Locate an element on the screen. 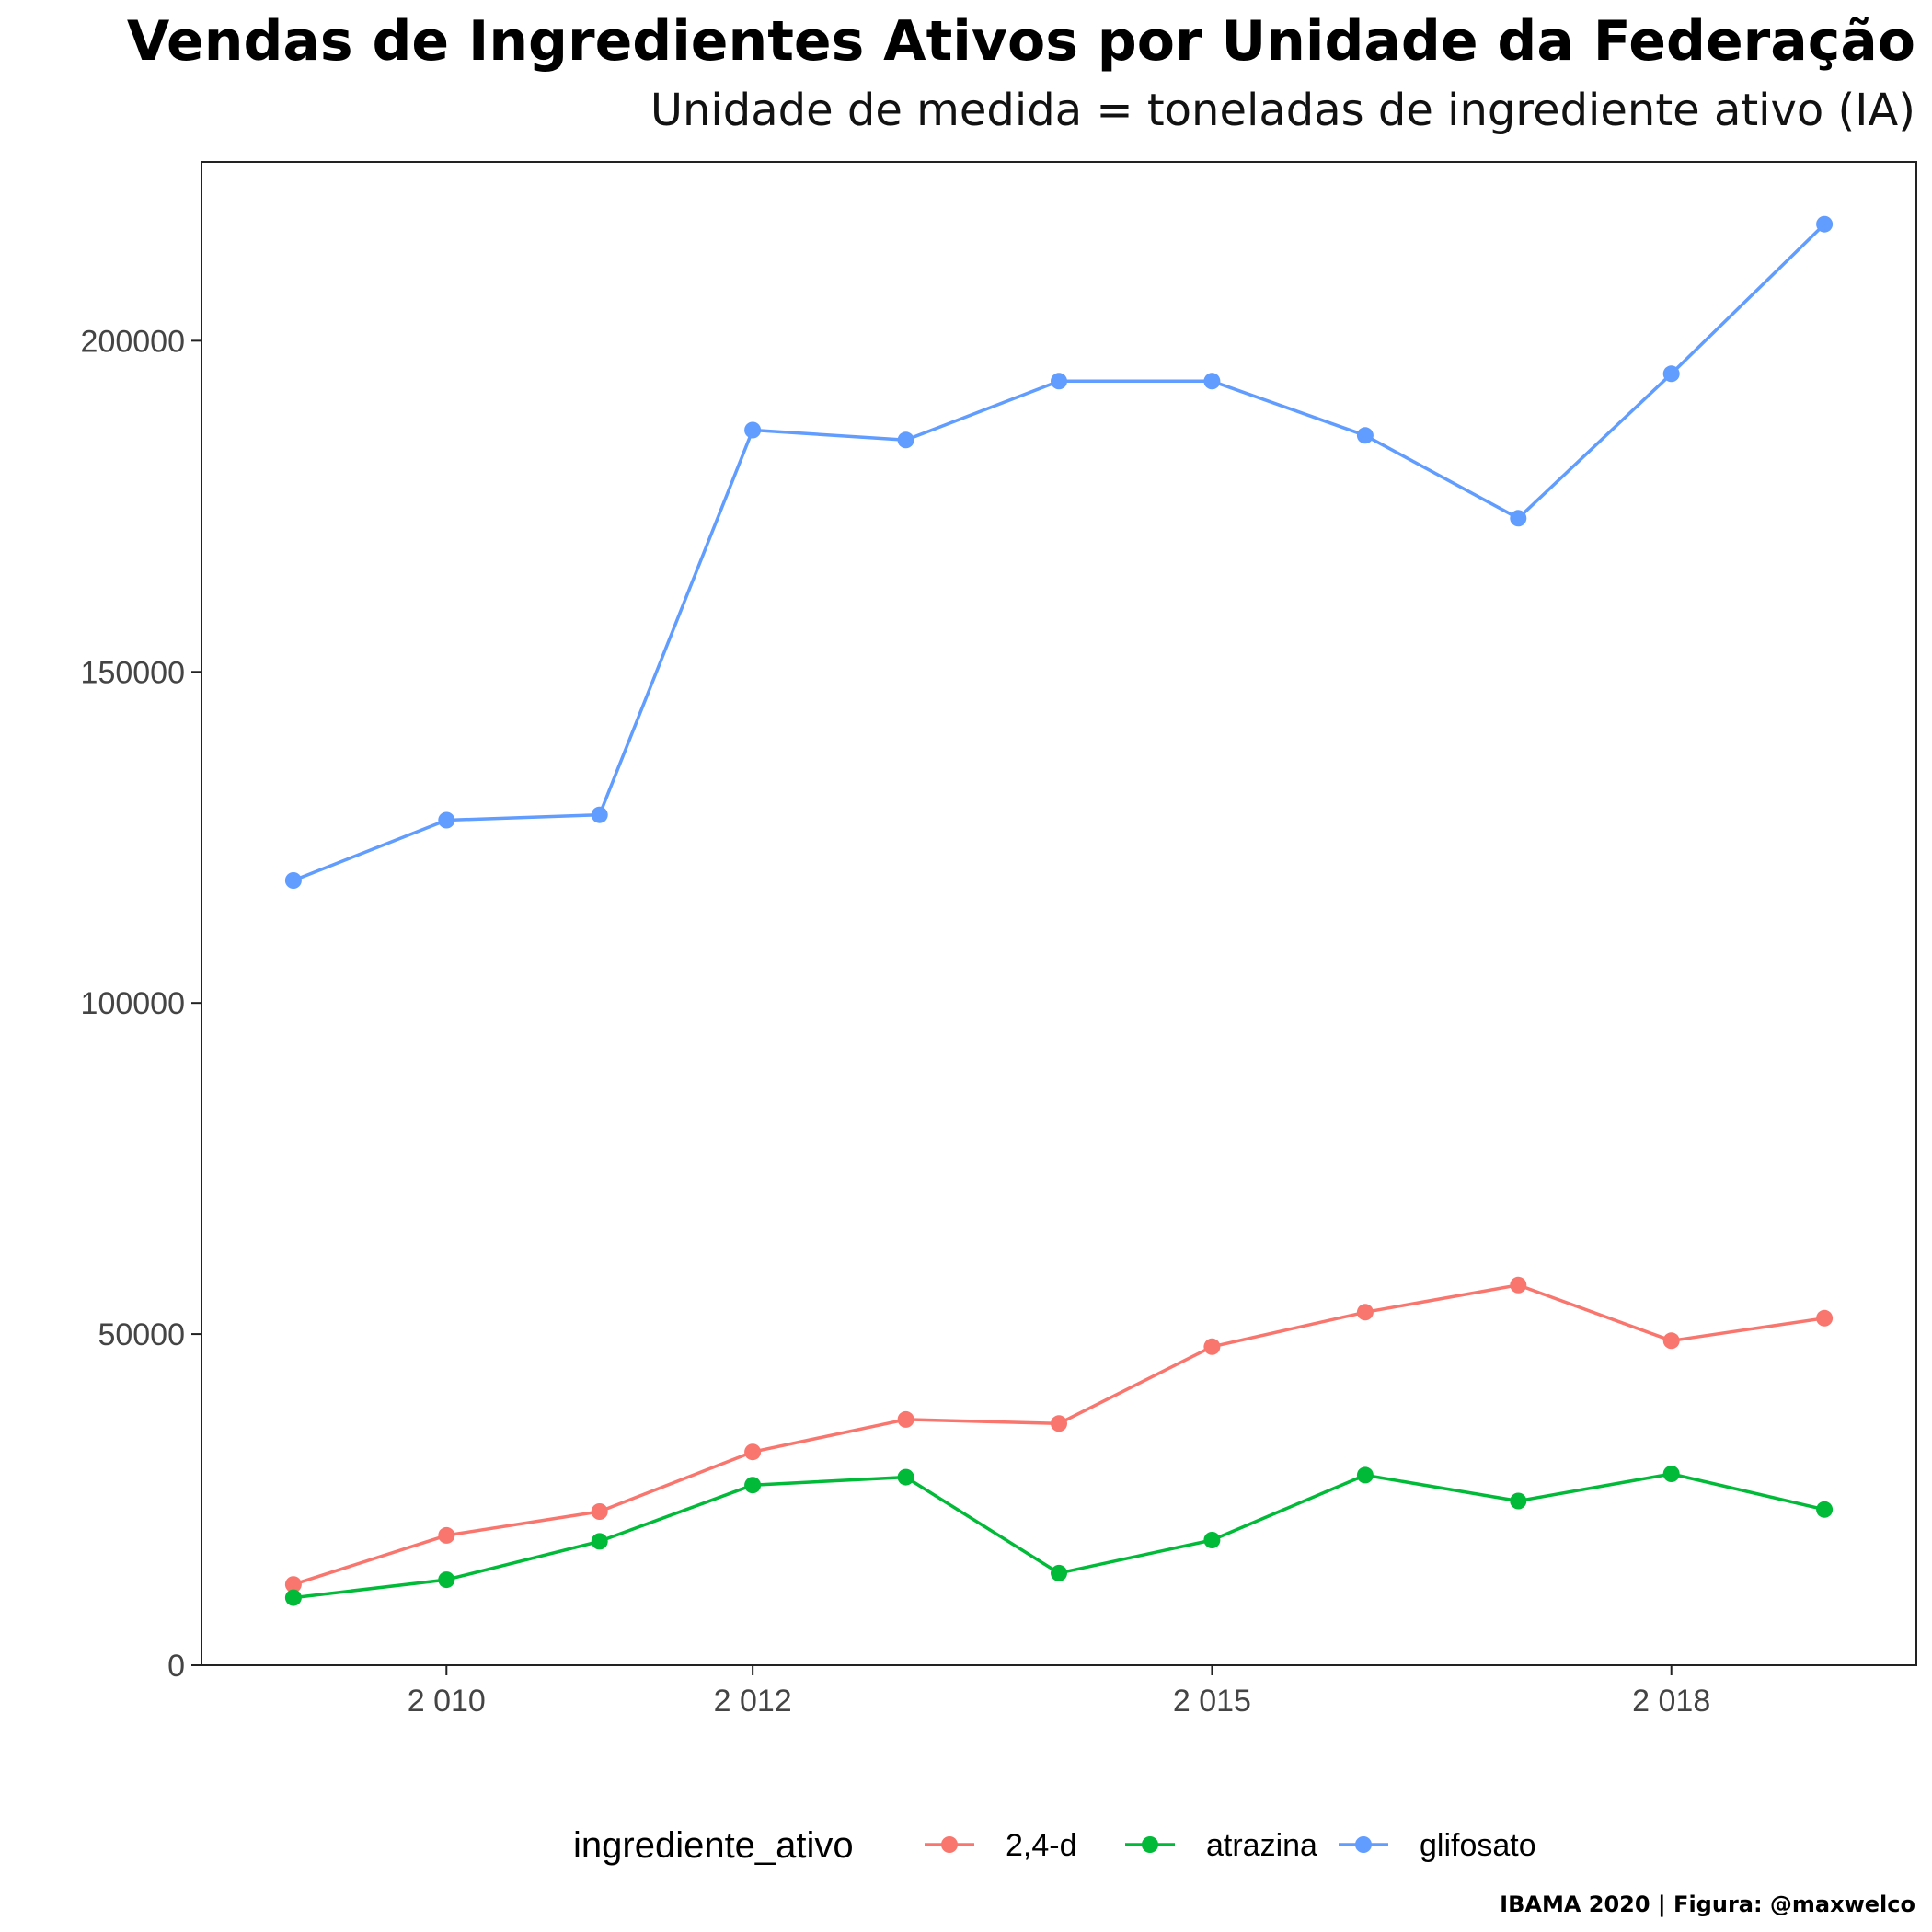  y-tick-label: 0 is located at coordinates (176, 1666).